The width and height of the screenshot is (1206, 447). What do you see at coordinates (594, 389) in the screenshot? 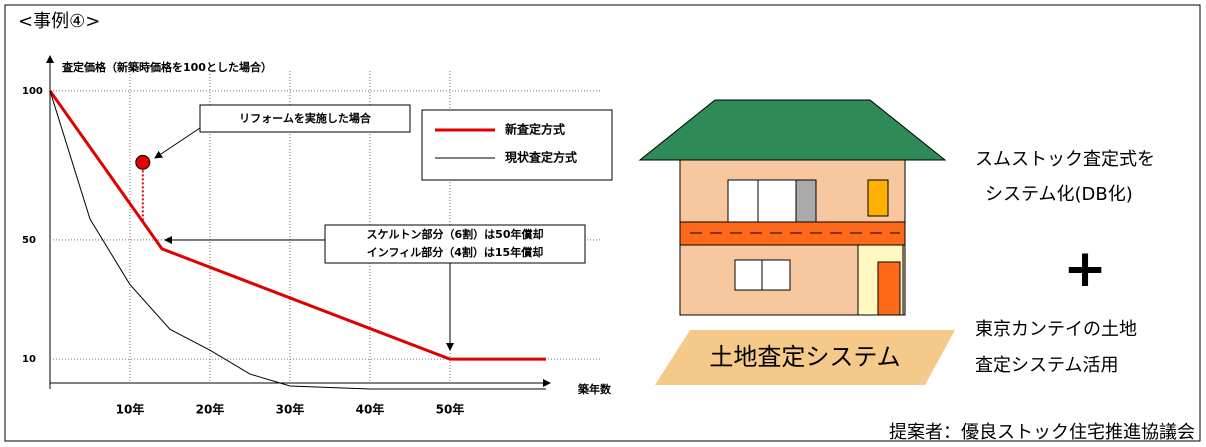
I see `x-axis-label: 築年数` at bounding box center [594, 389].